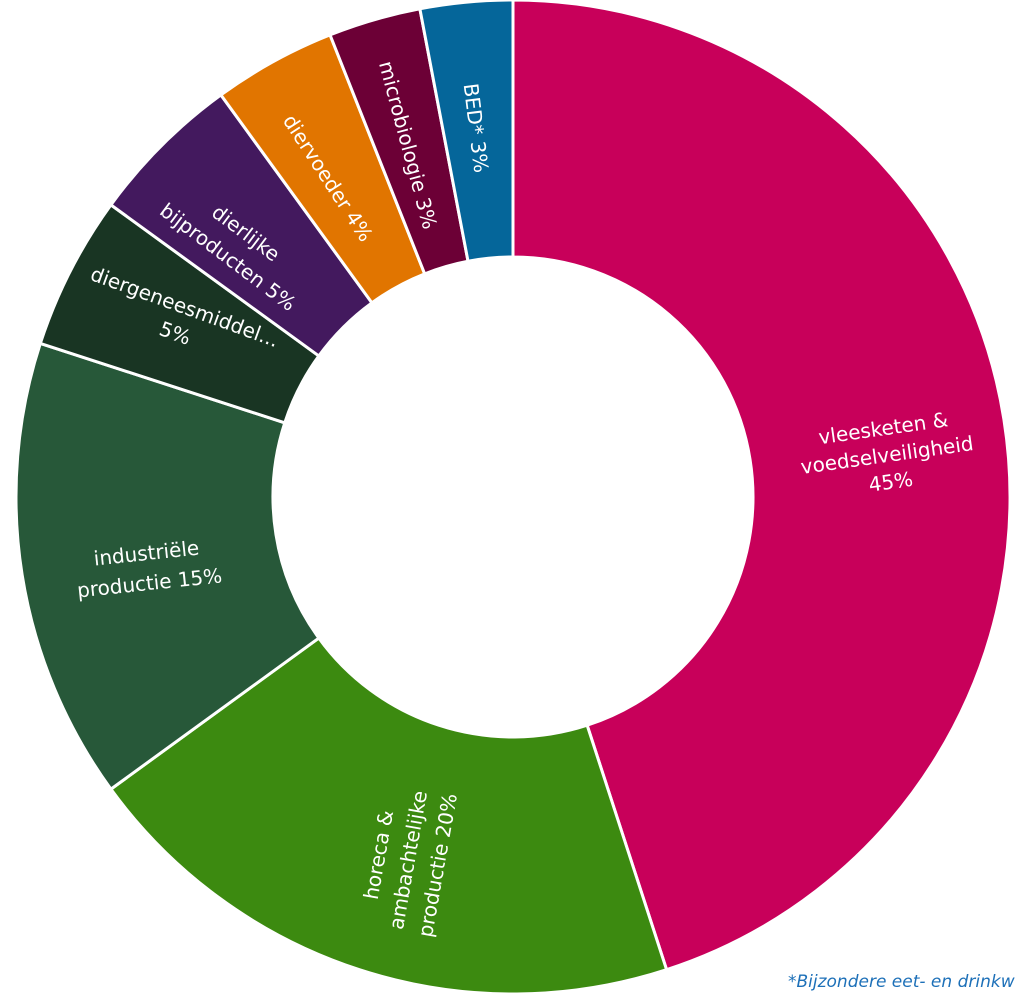 The width and height of the screenshot is (1015, 995). What do you see at coordinates (148, 568) in the screenshot?
I see `slice-label-2: industriëleproductie 15%` at bounding box center [148, 568].